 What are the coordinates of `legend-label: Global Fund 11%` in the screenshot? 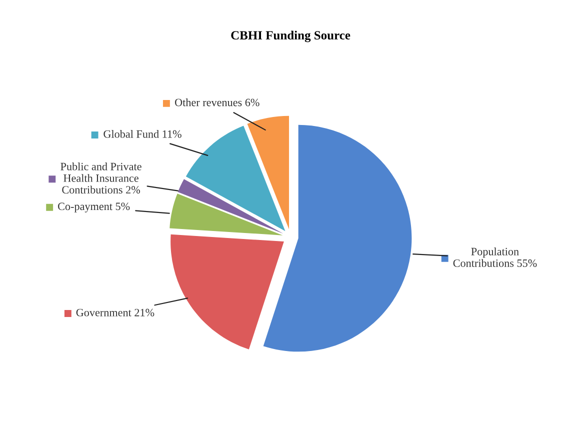 It's located at (143, 134).